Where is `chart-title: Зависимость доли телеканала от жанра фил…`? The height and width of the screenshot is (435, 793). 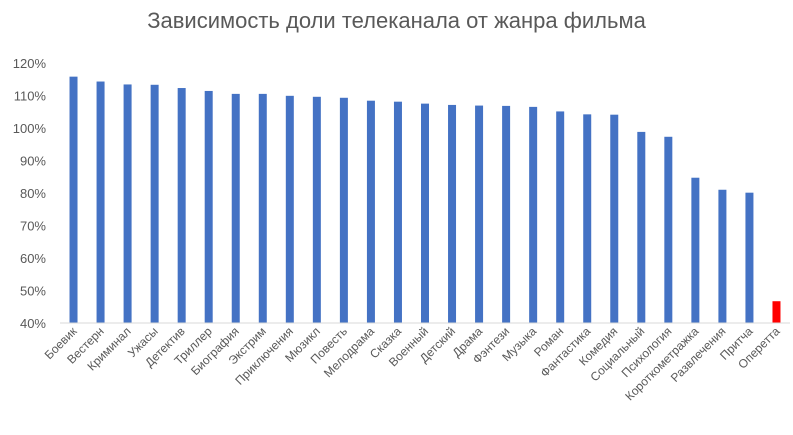 chart-title: Зависимость доли телеканала от жанра фил… is located at coordinates (396, 20).